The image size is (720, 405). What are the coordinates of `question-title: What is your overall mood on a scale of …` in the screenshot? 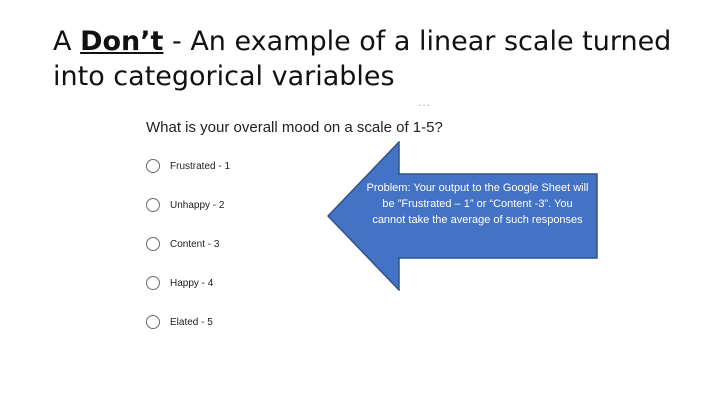 It's located at (294, 127).